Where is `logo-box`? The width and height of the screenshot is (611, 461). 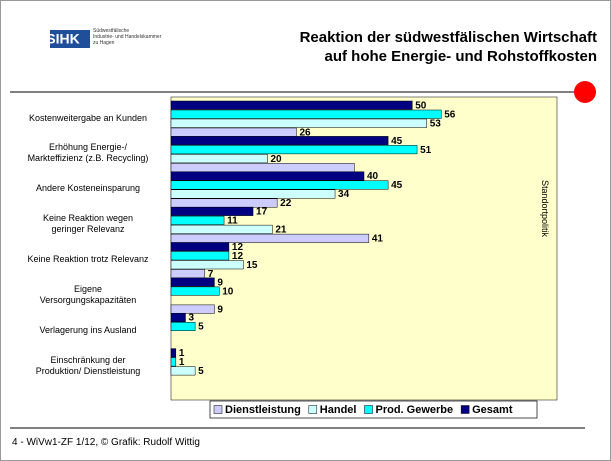
logo-box is located at coordinates (70, 39).